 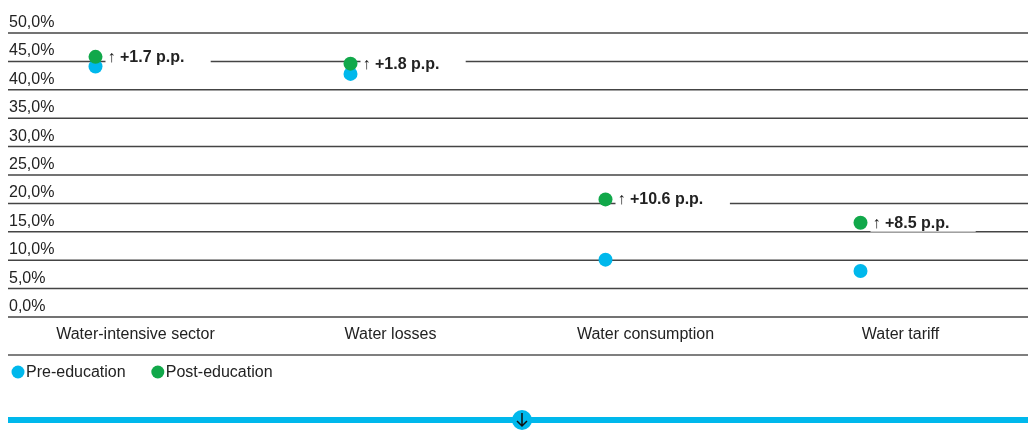 I want to click on y-tick-label: 50,0%, so click(x=32, y=21).